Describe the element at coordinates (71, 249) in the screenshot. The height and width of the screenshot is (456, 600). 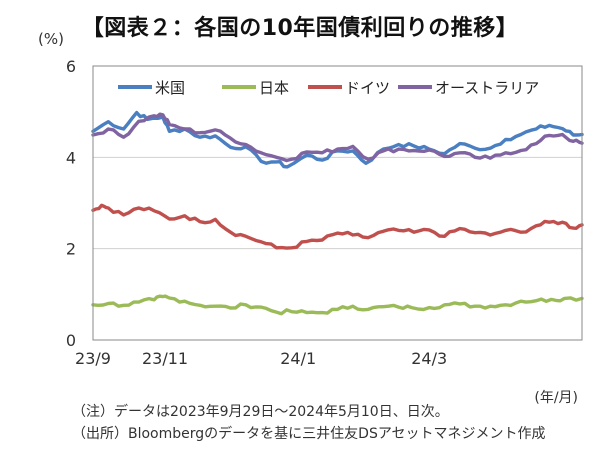
I see `y-tick-label: 2` at that location.